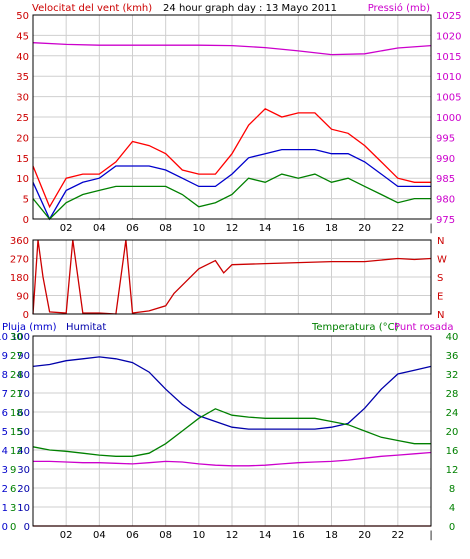 The width and height of the screenshot is (470, 559). I want to click on pressure-axis-label: Pressió (mb), so click(399, 8).